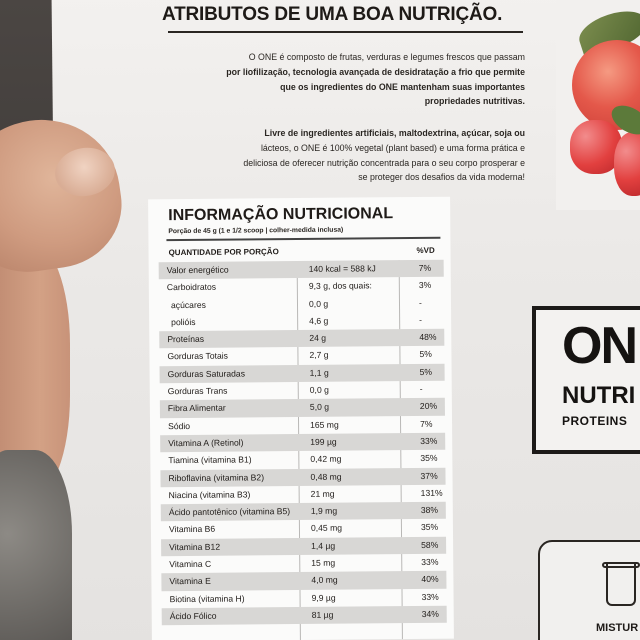 The width and height of the screenshot is (640, 640). Describe the element at coordinates (183, 322) in the screenshot. I see `nutrient-name: polióis` at that location.